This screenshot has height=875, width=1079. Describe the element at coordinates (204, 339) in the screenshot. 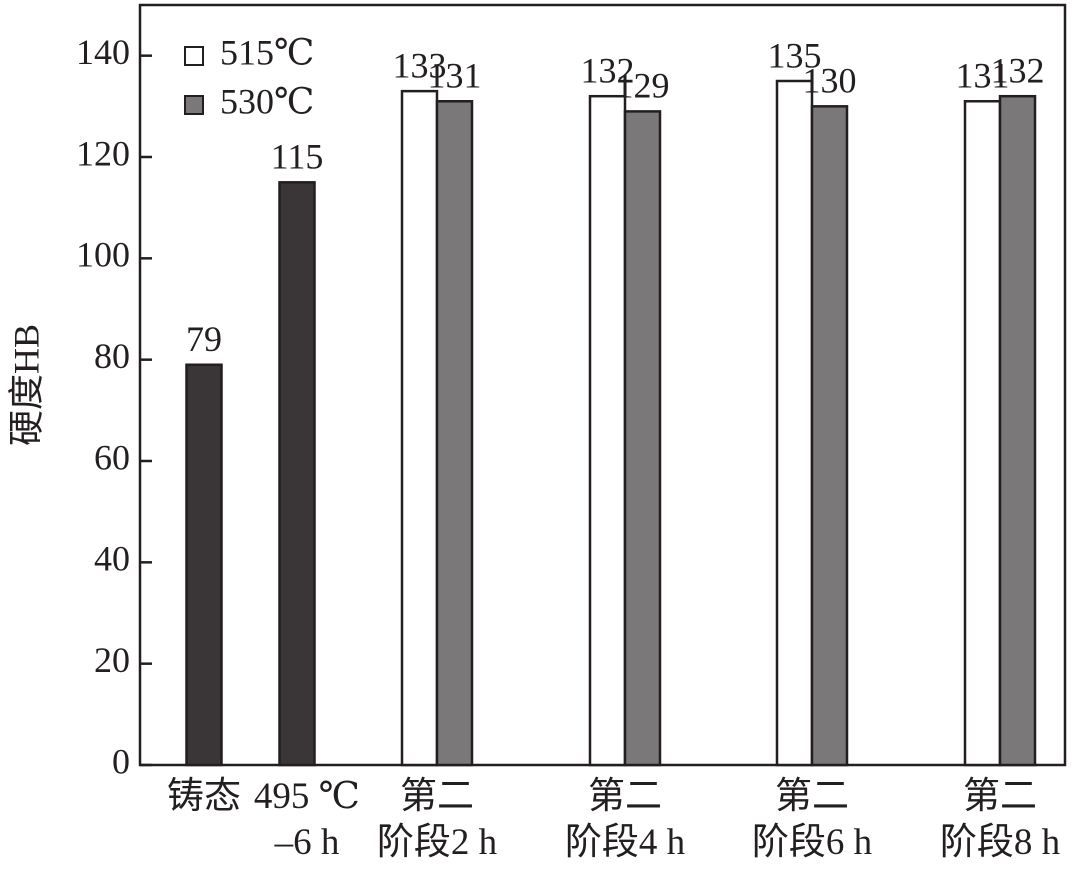

I see `value-label: 79` at that location.